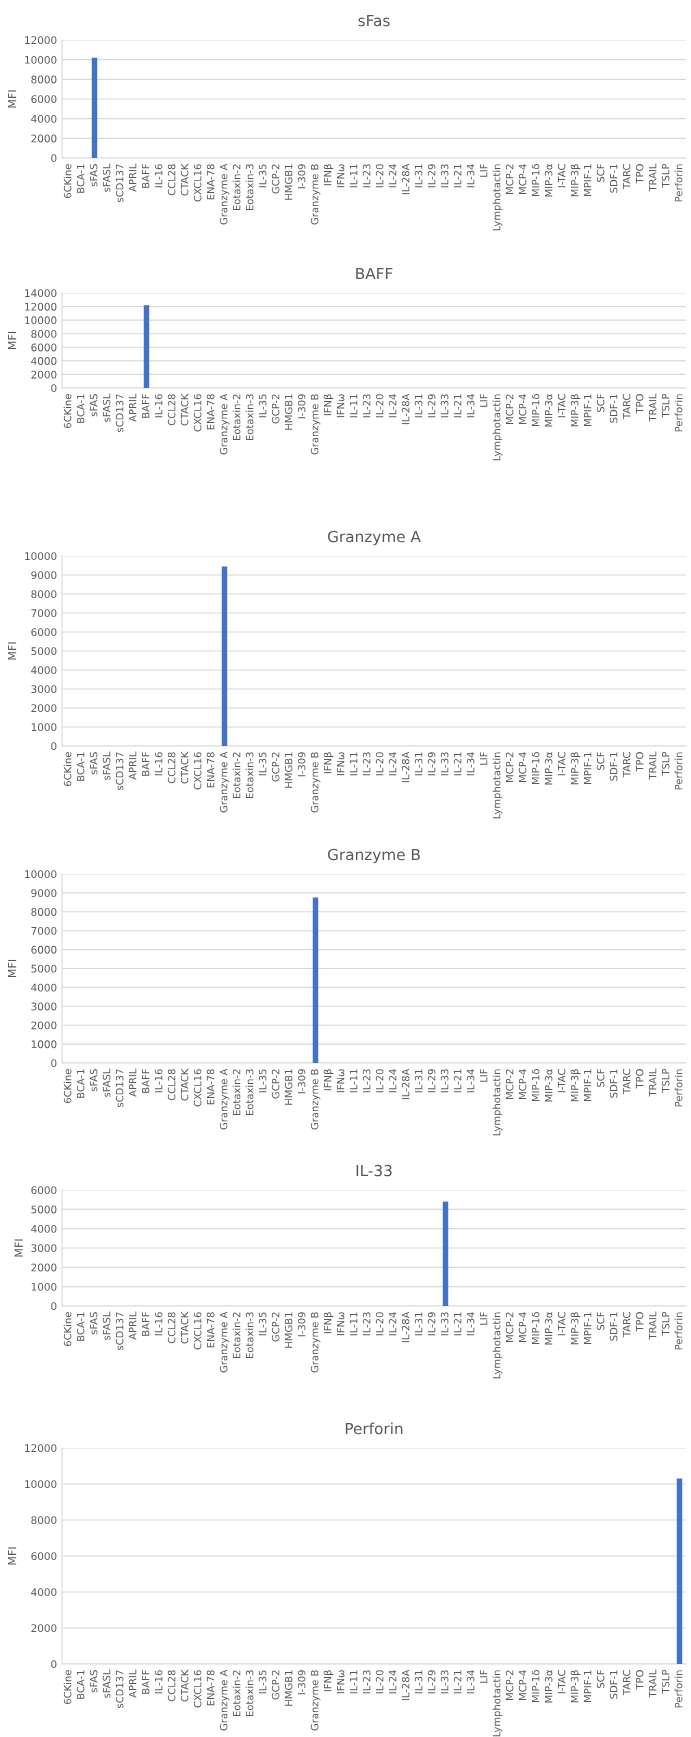  Describe the element at coordinates (197, 183) in the screenshot. I see `x-tick-label: CXCL16` at that location.